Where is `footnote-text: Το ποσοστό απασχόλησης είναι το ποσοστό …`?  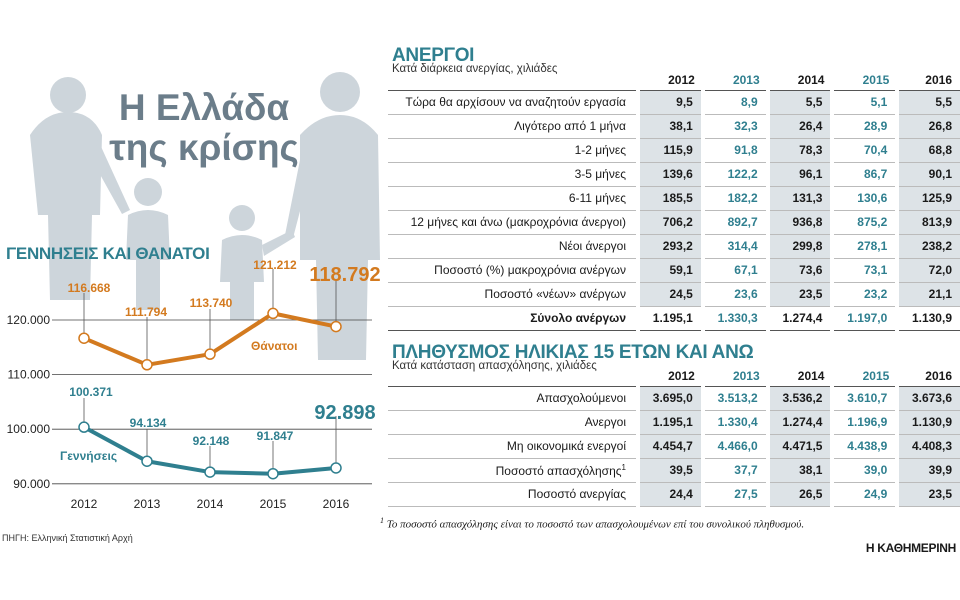
footnote-text: Το ποσοστό απασχόλησης είναι το ποσοστό … is located at coordinates (594, 524).